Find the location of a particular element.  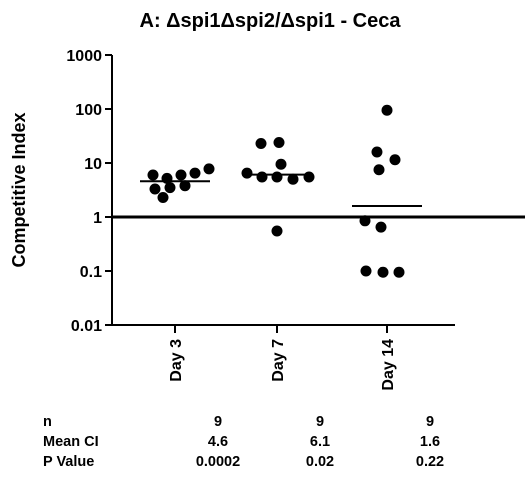

stats-n-day3: 9 is located at coordinates (218, 422).